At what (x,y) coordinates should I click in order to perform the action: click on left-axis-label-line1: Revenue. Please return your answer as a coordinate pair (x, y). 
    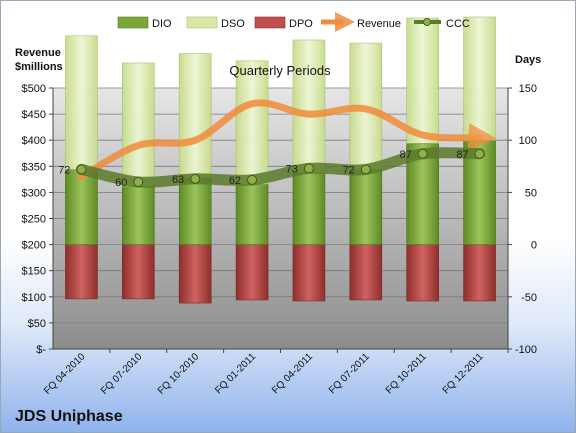
    Looking at the image, I should click on (38, 53).